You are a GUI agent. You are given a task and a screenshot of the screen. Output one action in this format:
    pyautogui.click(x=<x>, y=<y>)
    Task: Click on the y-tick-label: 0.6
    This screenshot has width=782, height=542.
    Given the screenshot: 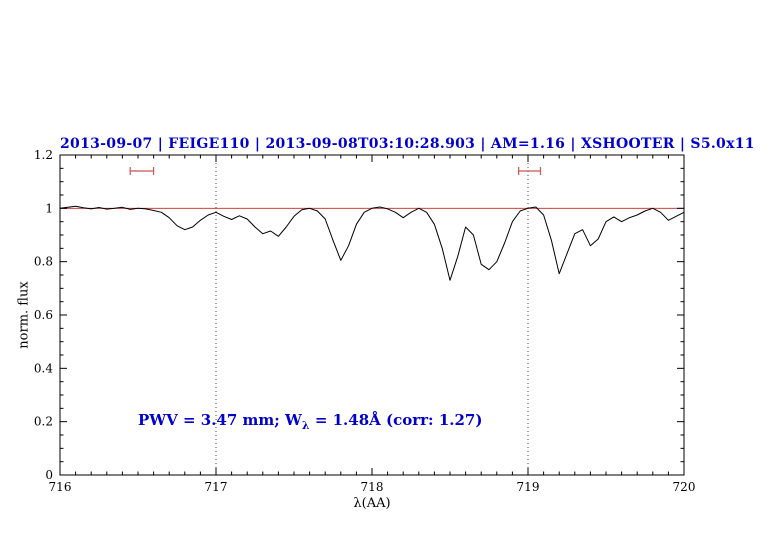 What is the action you would take?
    pyautogui.click(x=43, y=315)
    